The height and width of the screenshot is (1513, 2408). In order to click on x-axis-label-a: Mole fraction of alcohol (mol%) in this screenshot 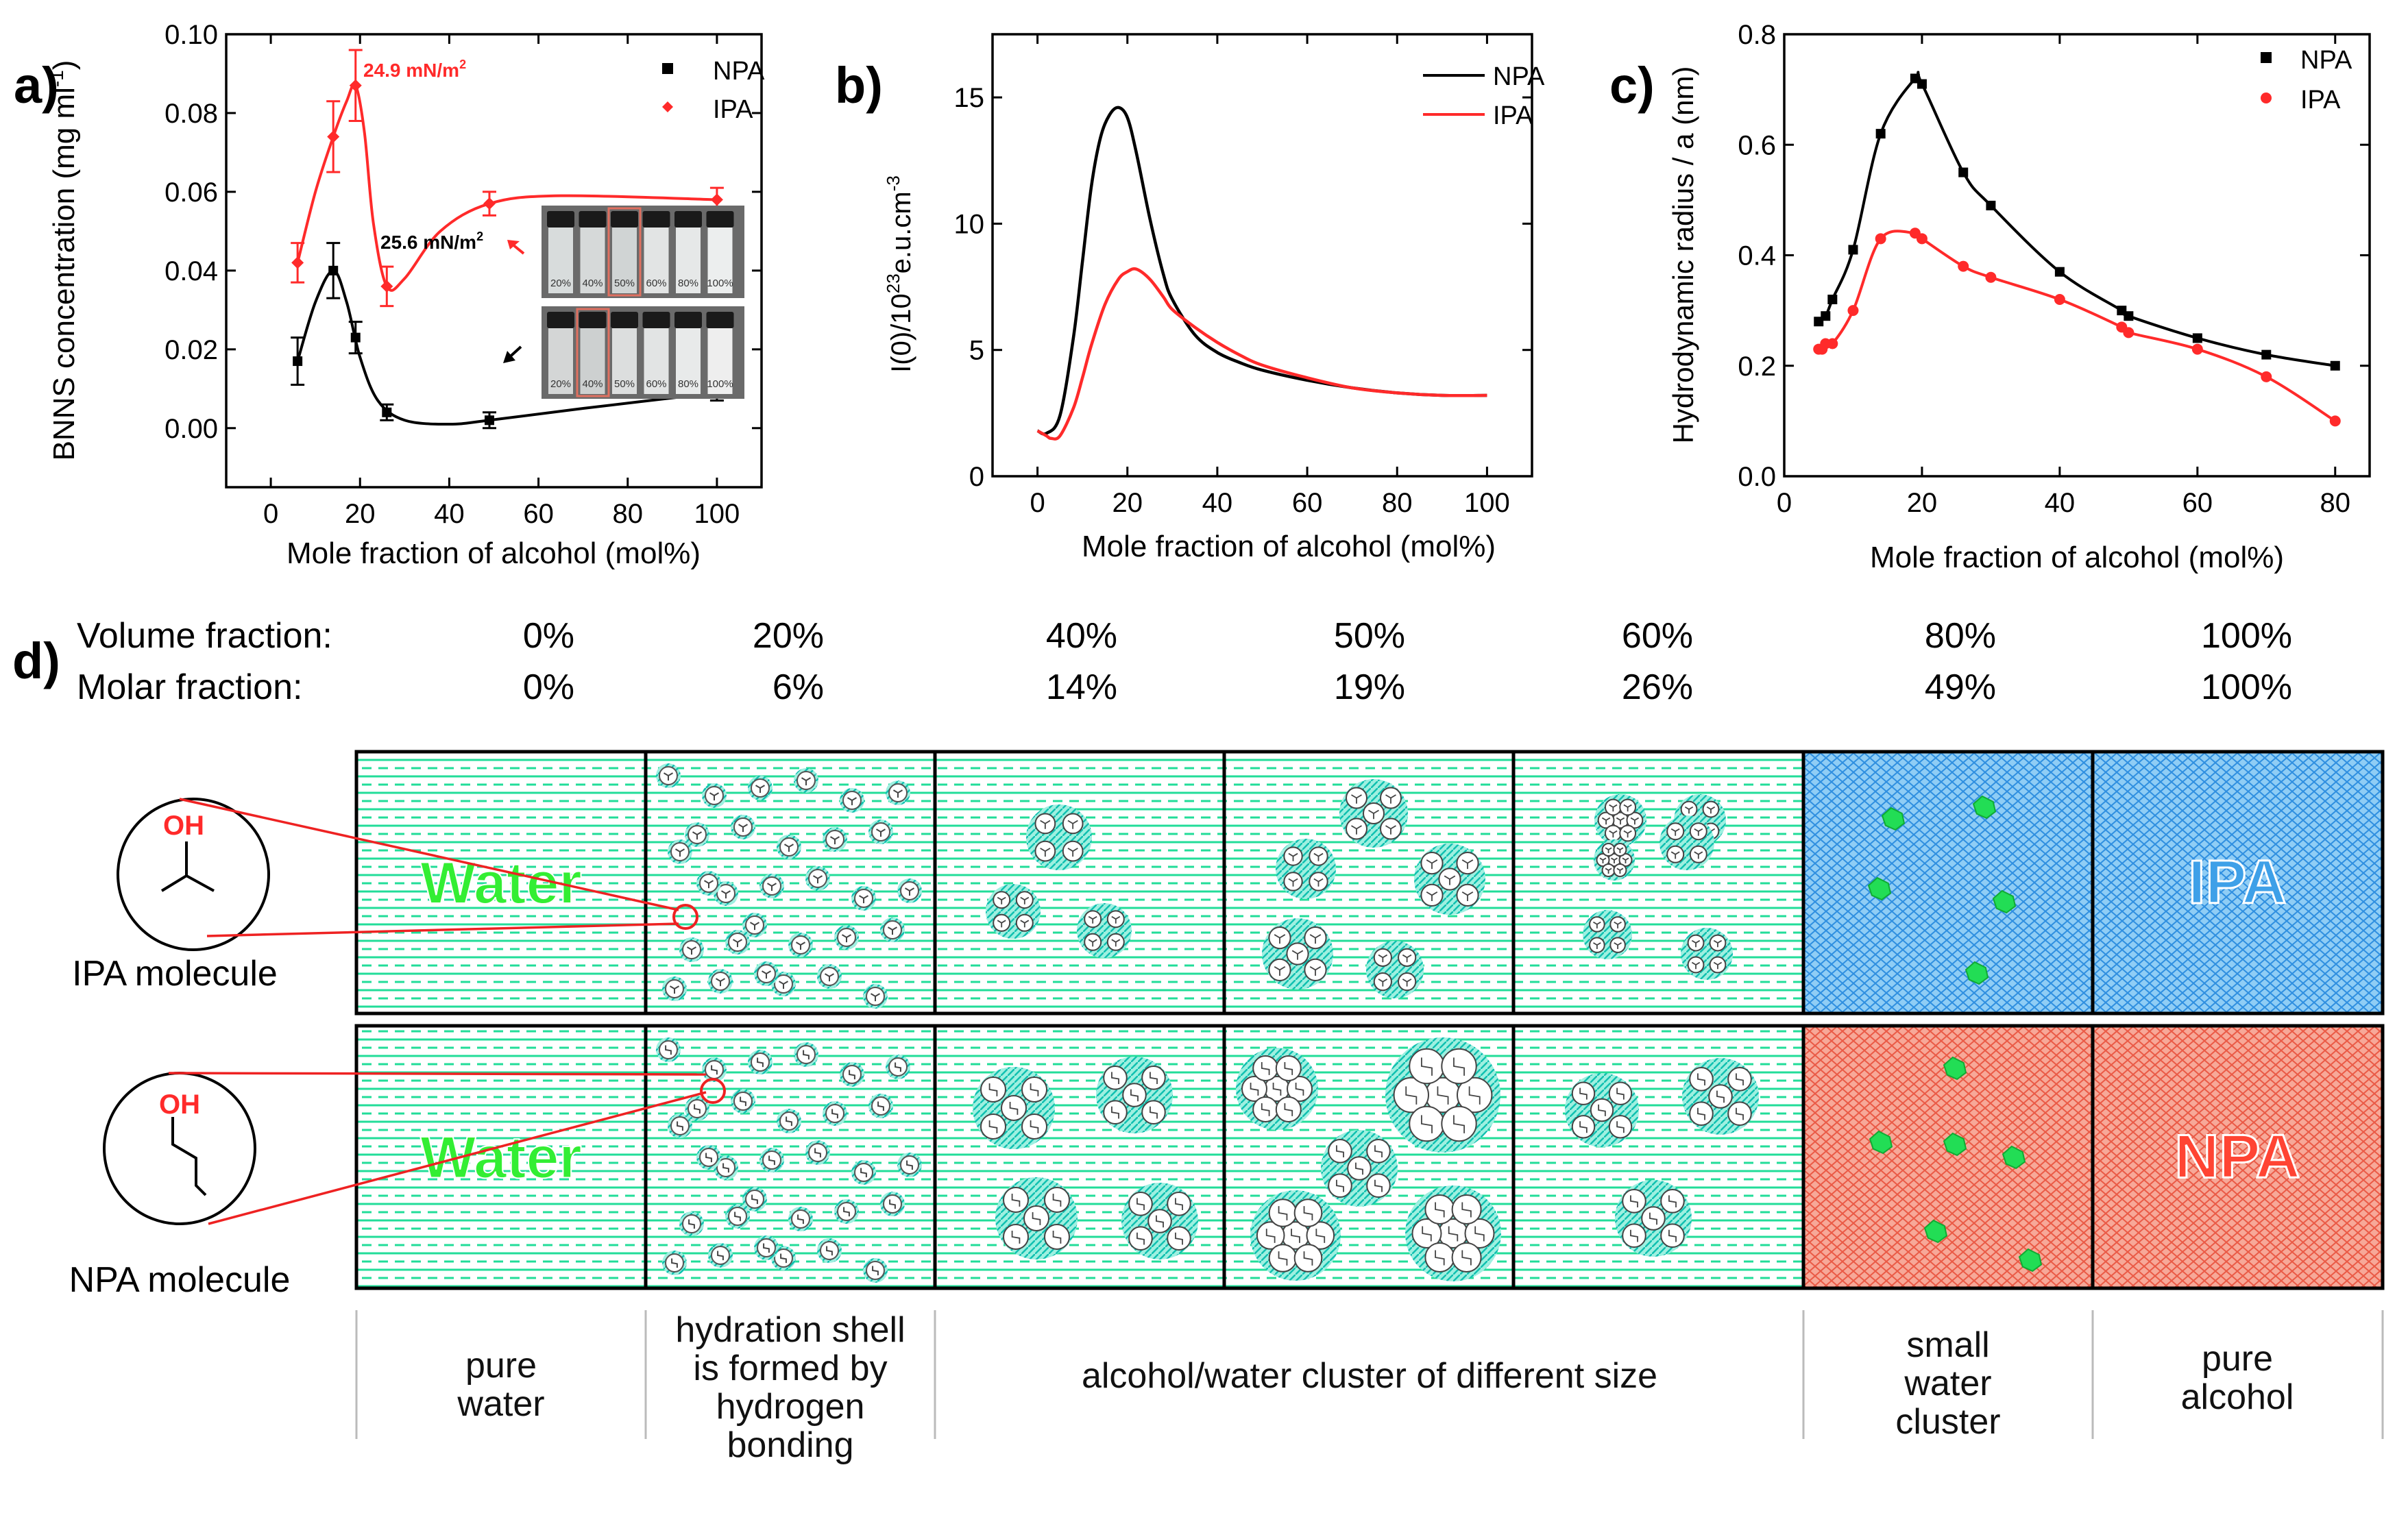, I will do `click(494, 554)`.